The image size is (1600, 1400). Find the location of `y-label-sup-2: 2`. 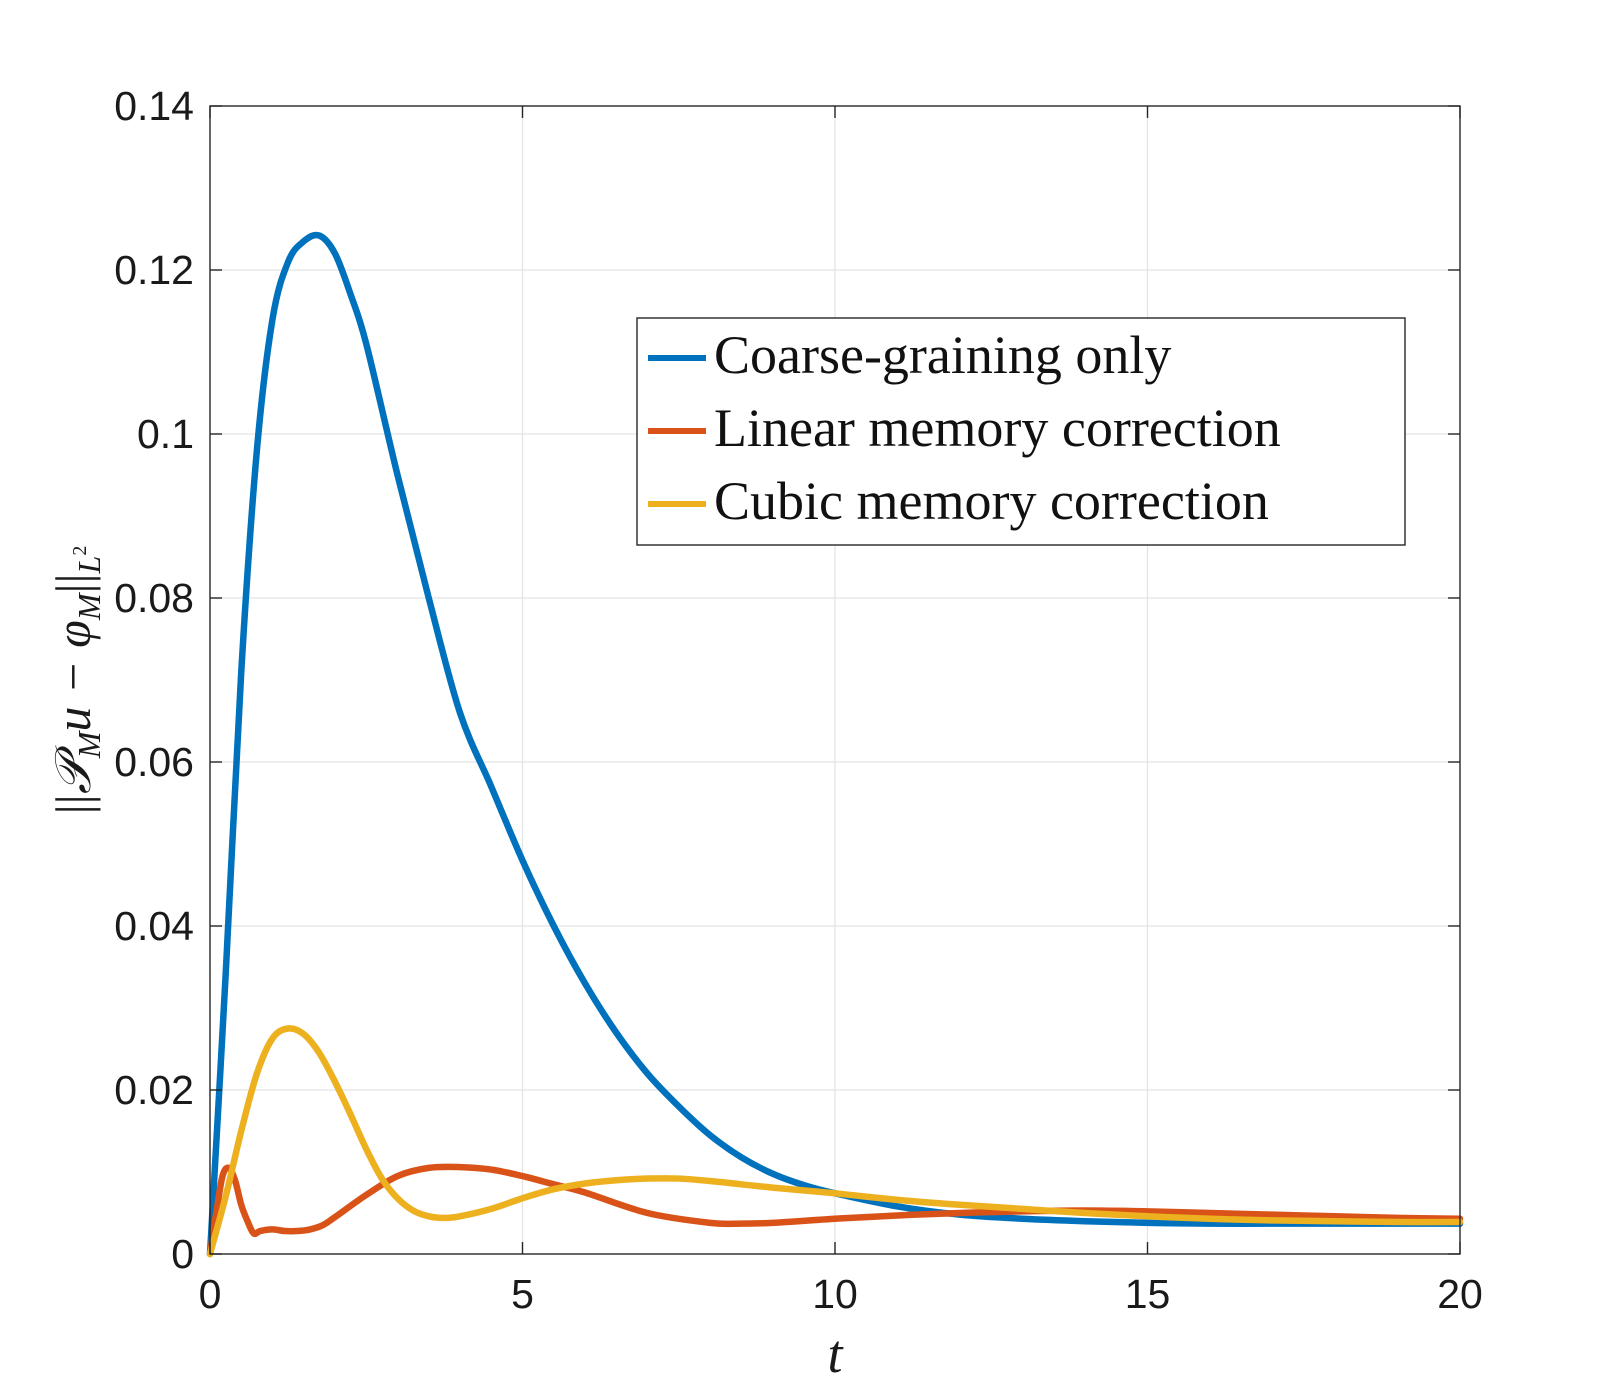

y-label-sup-2: 2 is located at coordinates (80, 551).